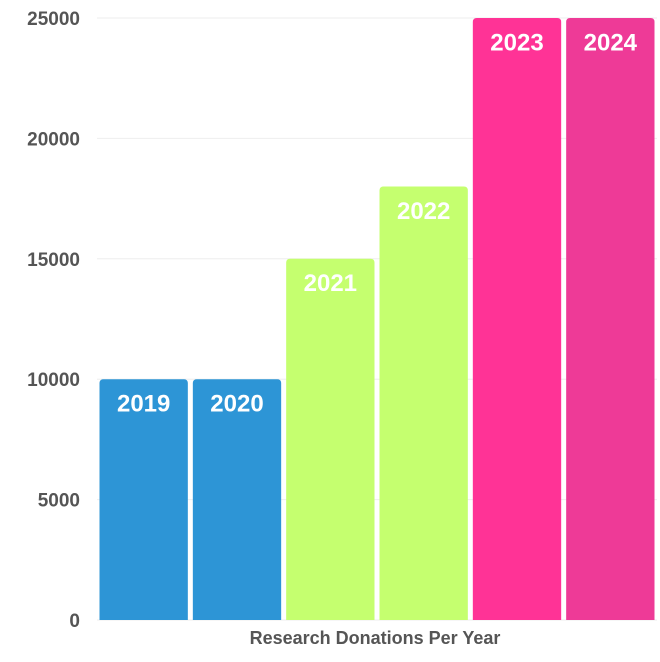  What do you see at coordinates (74, 621) in the screenshot?
I see `y-tick-label: 0` at bounding box center [74, 621].